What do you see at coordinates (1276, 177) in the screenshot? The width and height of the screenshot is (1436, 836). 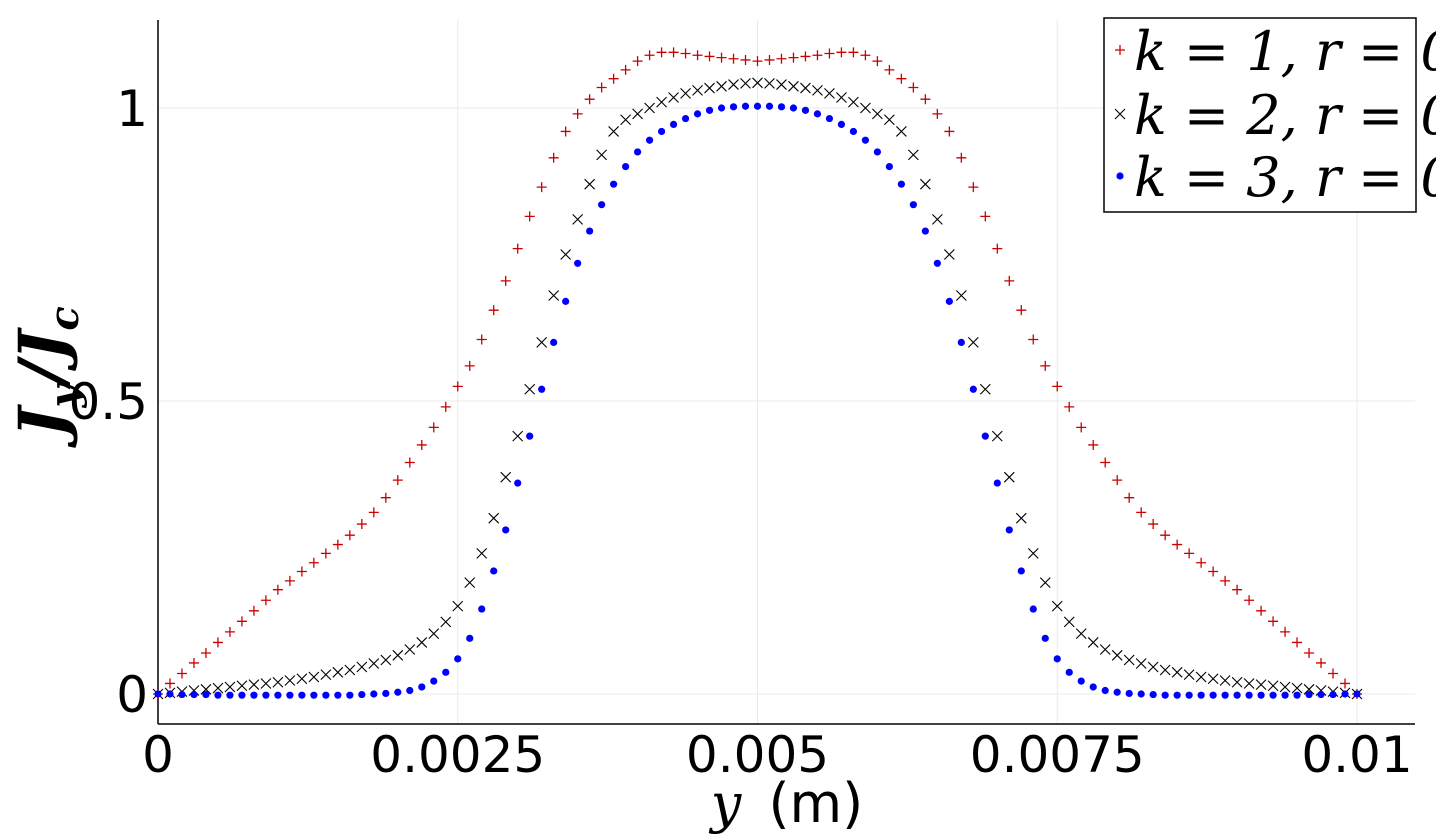 I see `legend-entry: k = 3, r = 0` at bounding box center [1276, 177].